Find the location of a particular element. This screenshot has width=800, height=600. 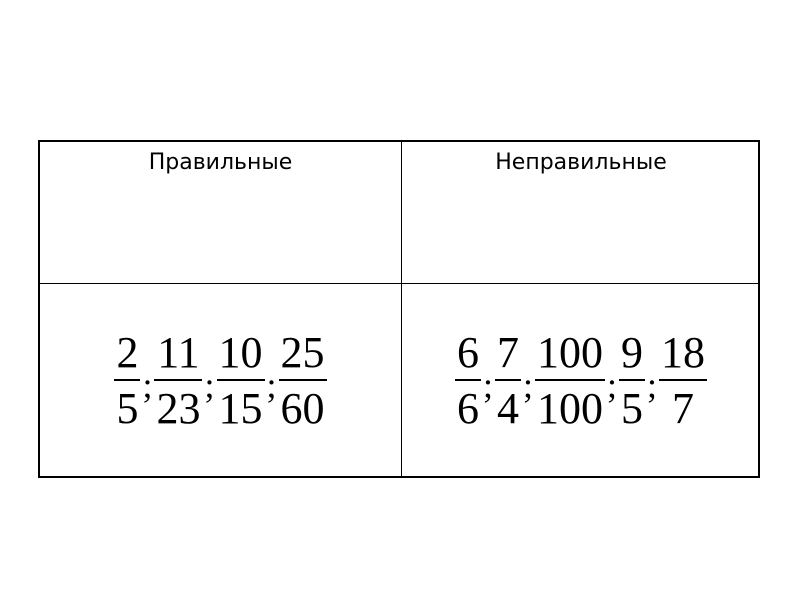

numerator: 7 is located at coordinates (507, 352).